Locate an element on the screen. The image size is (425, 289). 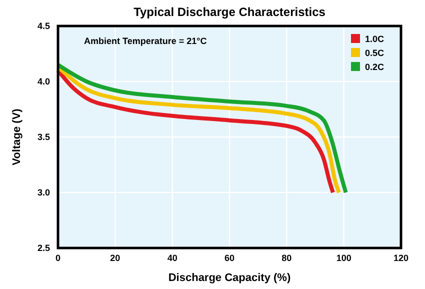
x-tick-label: 60 is located at coordinates (229, 258).